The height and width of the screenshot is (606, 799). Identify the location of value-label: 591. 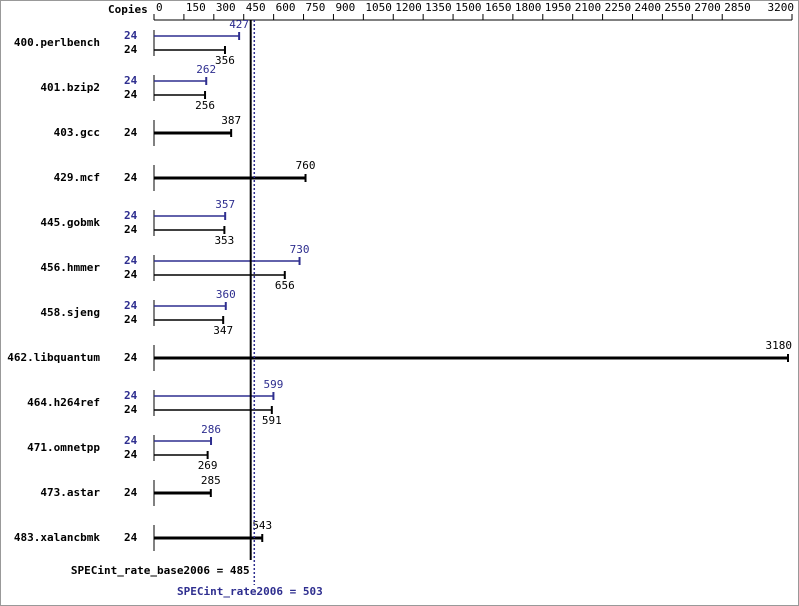
(272, 420).